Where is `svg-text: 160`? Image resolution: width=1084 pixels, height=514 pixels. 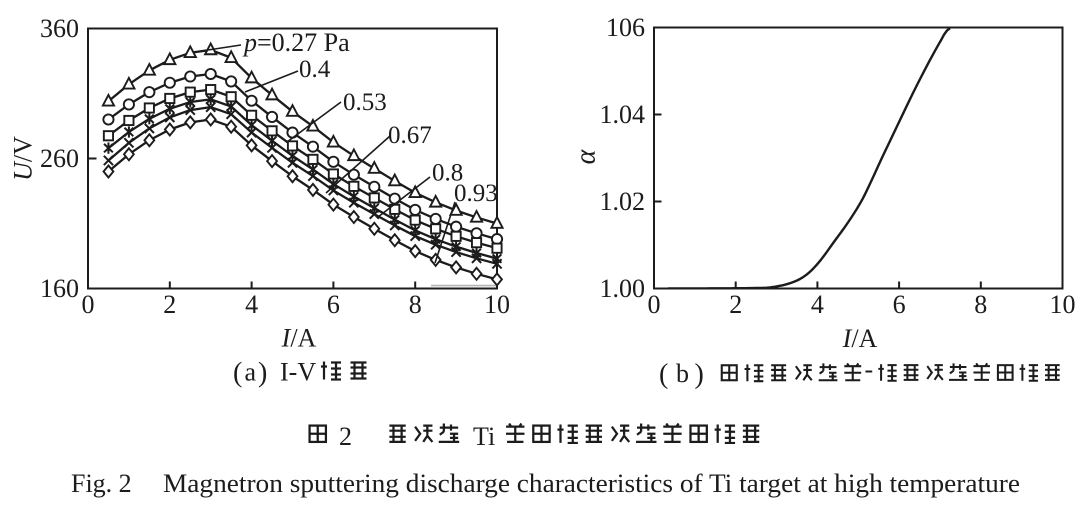 svg-text: 160 is located at coordinates (59, 288).